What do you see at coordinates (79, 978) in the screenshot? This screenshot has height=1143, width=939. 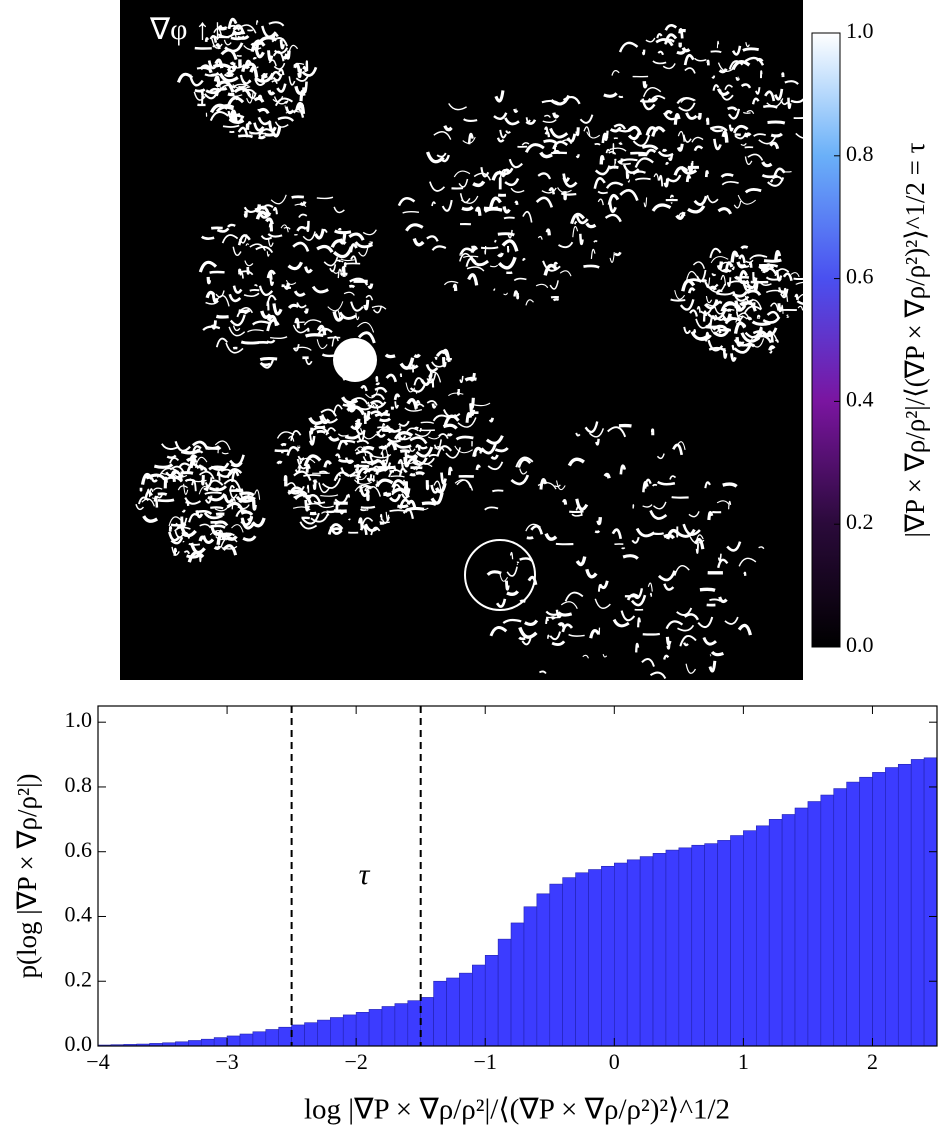 I see `y-tick-label: 0.2` at bounding box center [79, 978].